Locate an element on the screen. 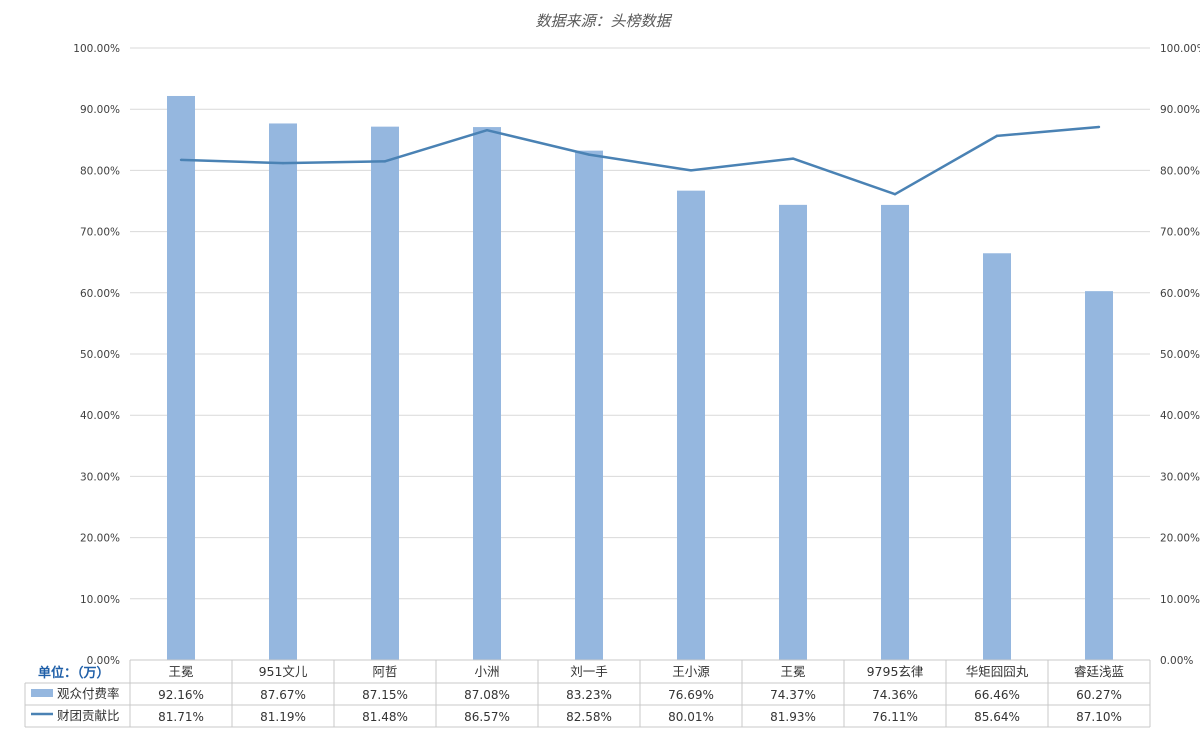 The image size is (1200, 730). y2-tick-label: 10.00% is located at coordinates (1180, 600).